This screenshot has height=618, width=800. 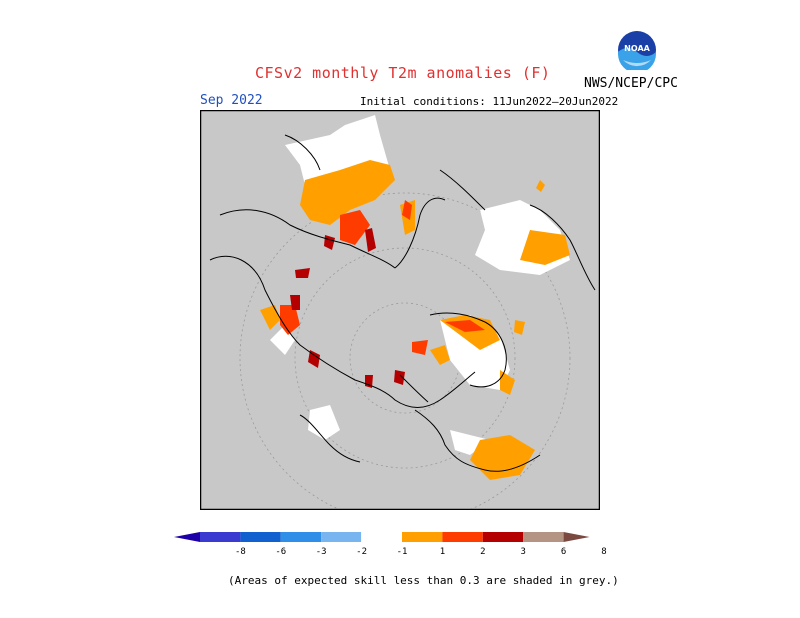 I want to click on svg-text: NOAA, so click(x=637, y=48).